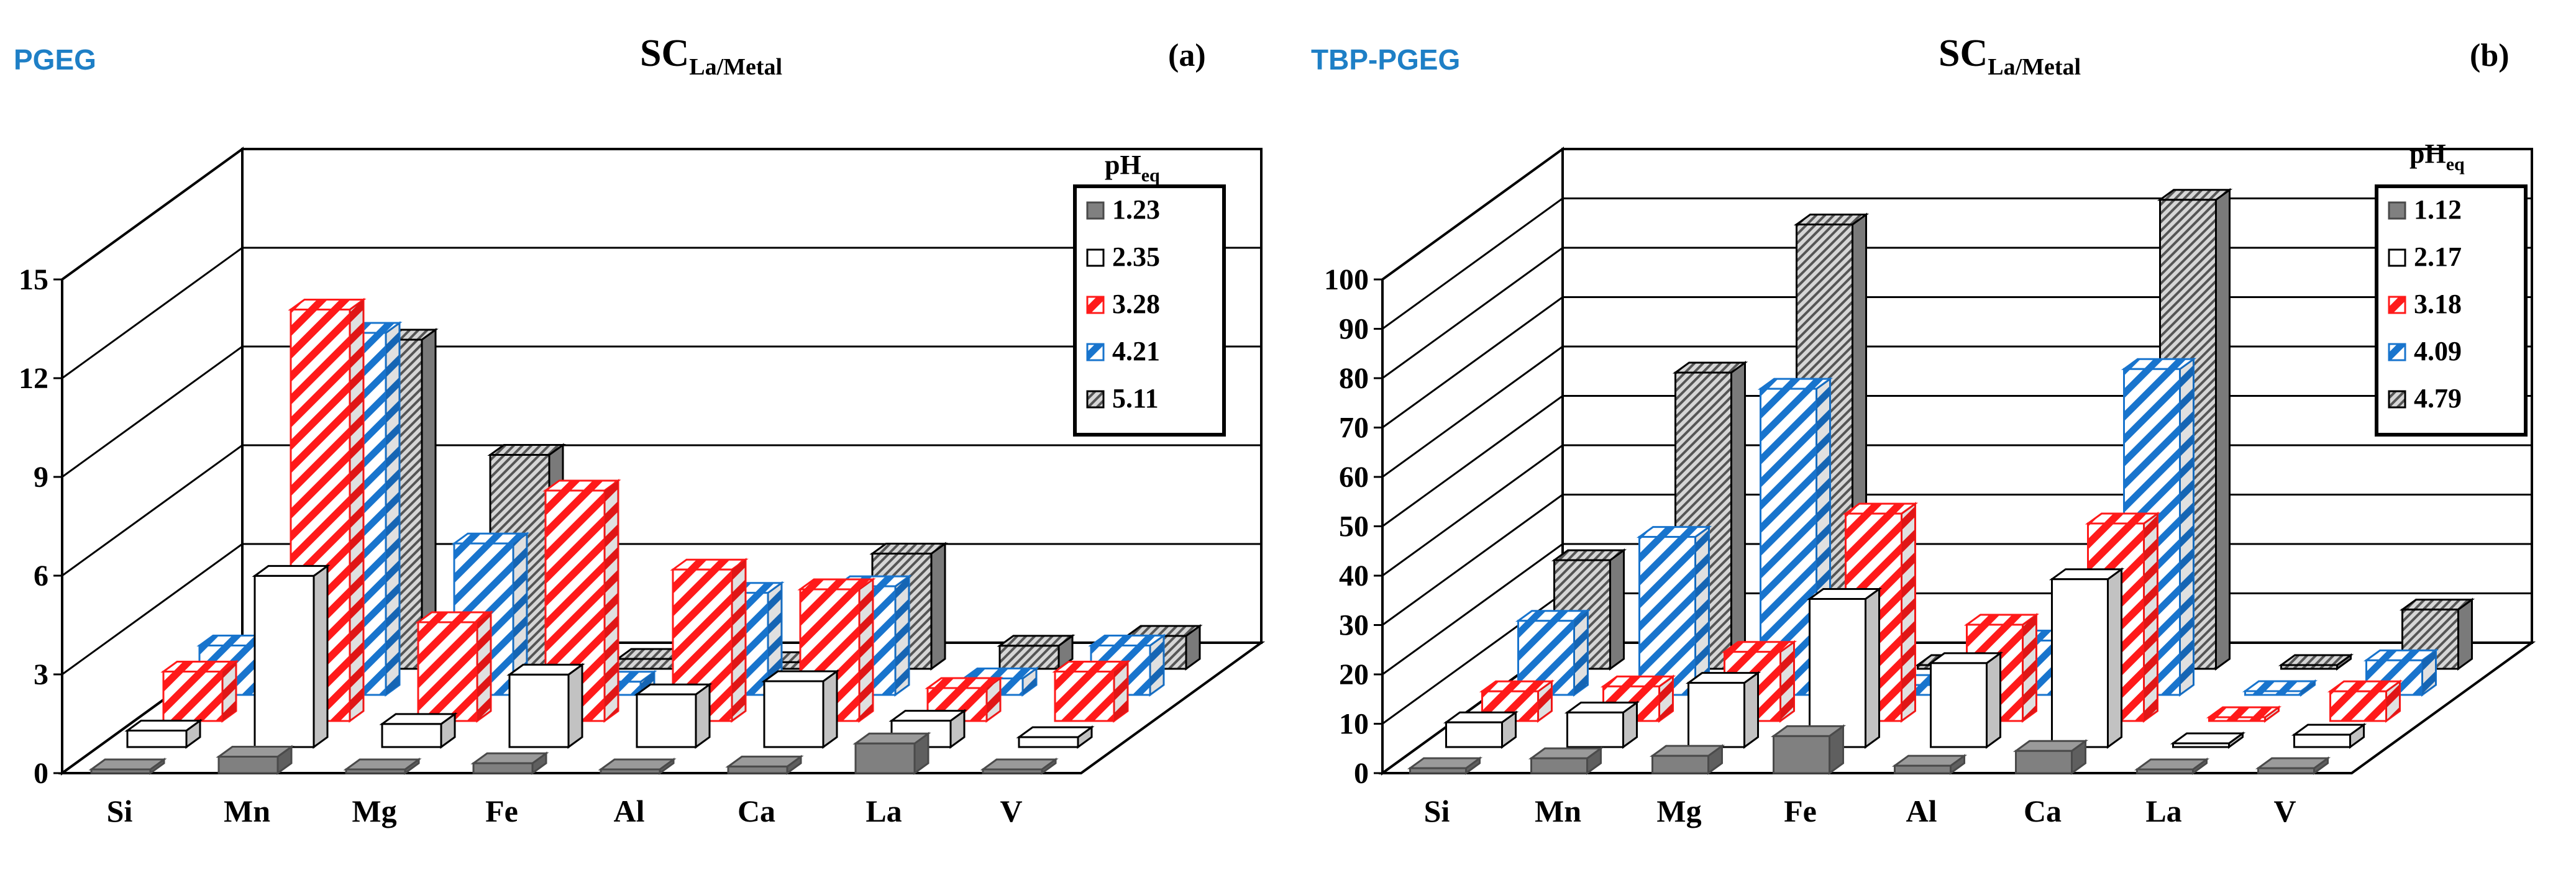  I want to click on y-tick-label: 15, so click(33, 279).